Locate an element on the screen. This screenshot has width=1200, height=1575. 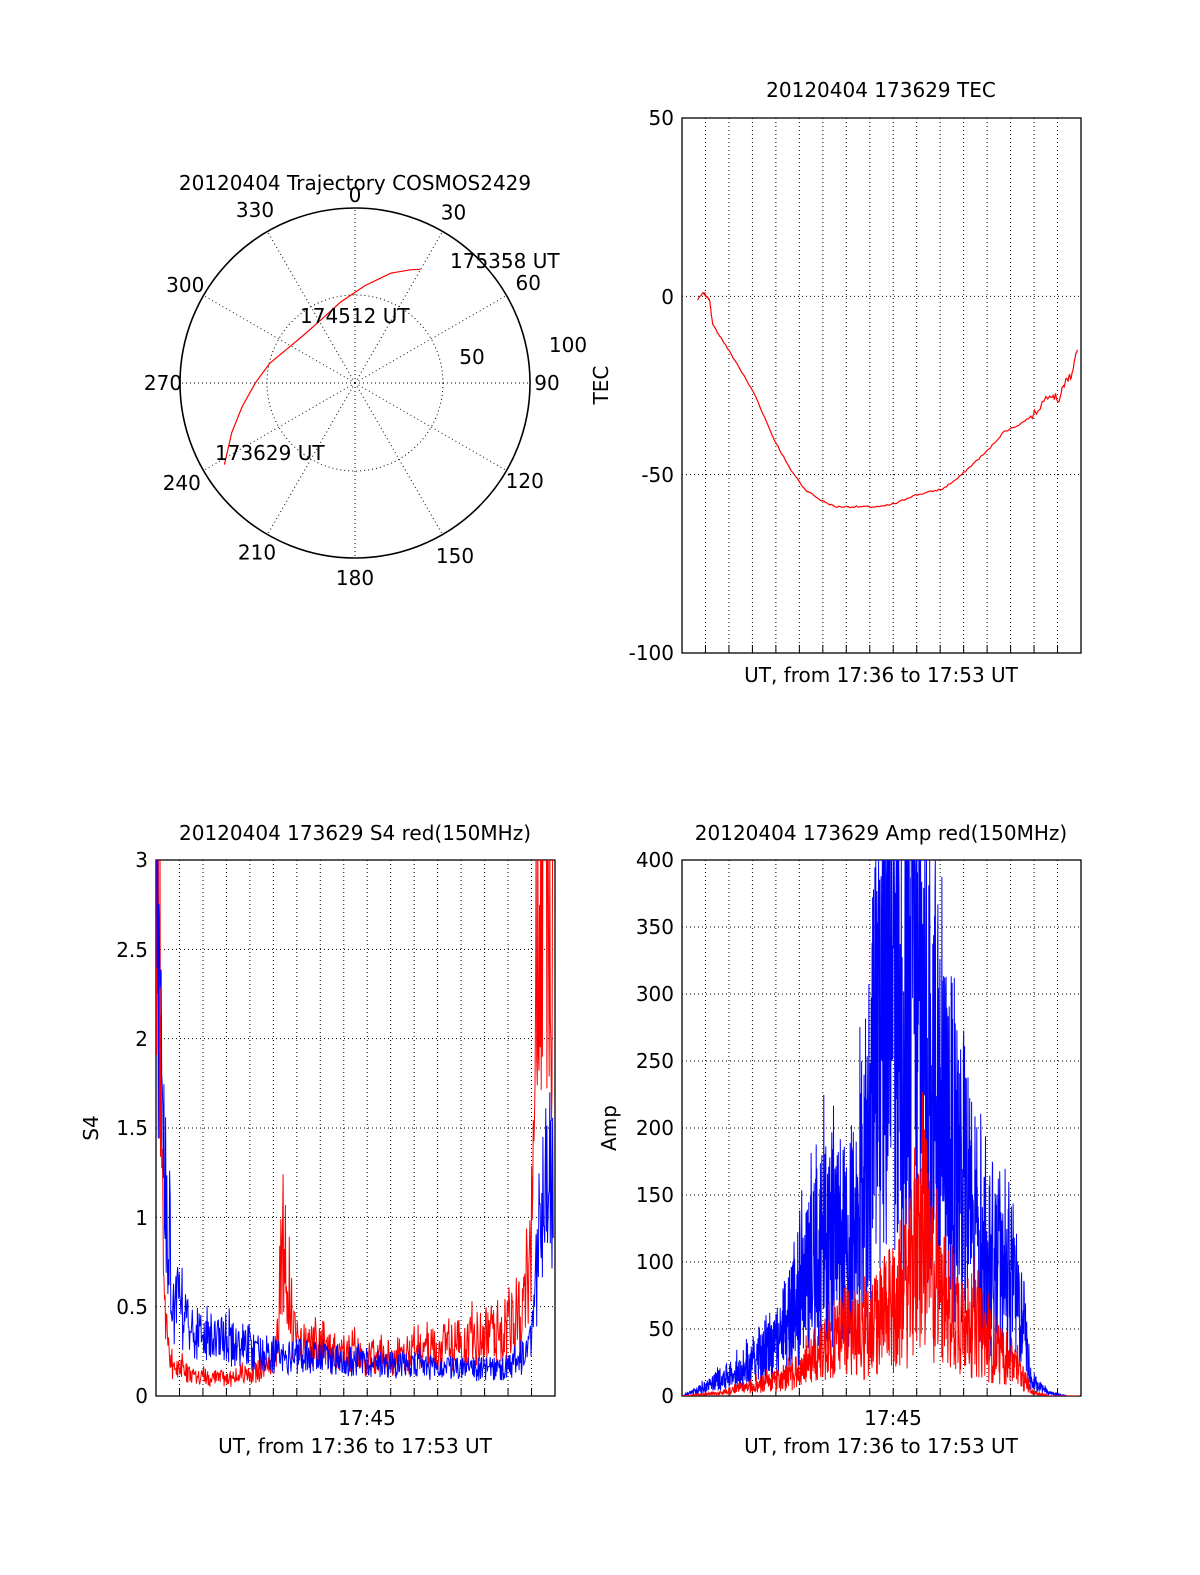
amp-plot-frame is located at coordinates (881, 1128).